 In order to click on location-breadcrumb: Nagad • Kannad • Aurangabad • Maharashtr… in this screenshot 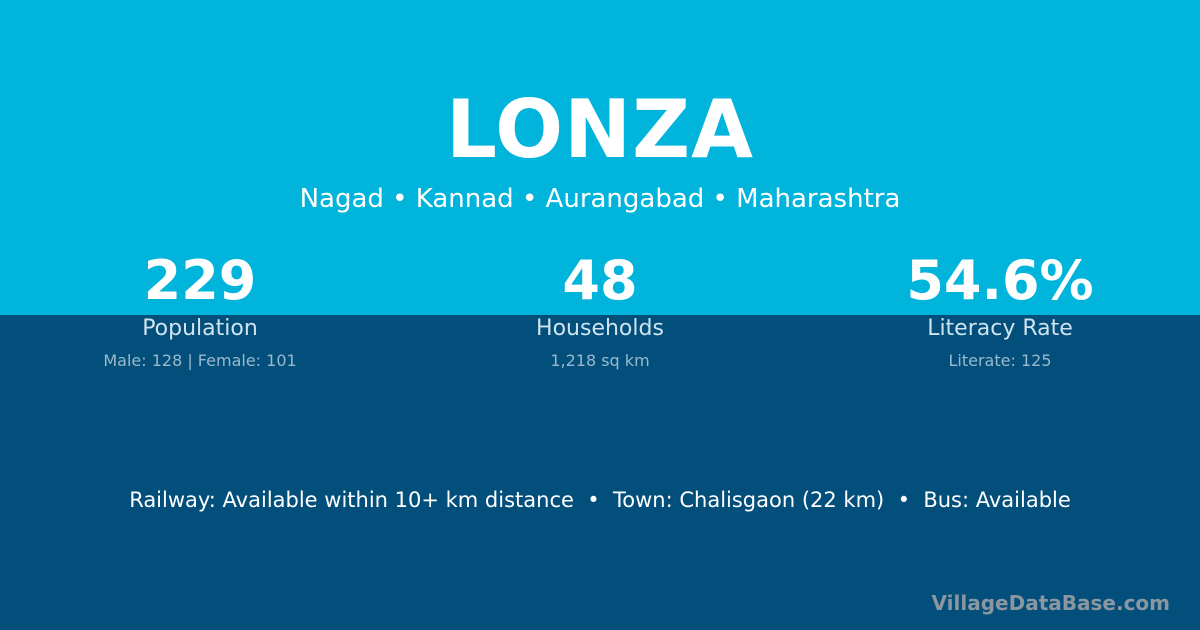, I will do `click(600, 199)`.